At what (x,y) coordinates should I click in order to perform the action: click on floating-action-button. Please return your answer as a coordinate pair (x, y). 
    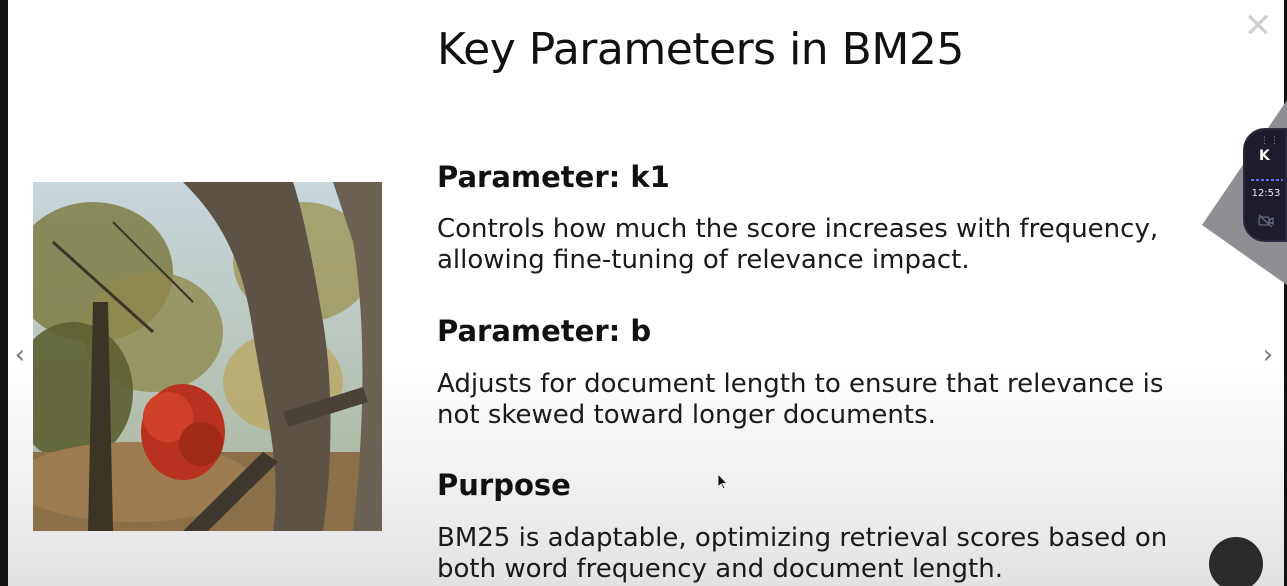
    Looking at the image, I should click on (1236, 561).